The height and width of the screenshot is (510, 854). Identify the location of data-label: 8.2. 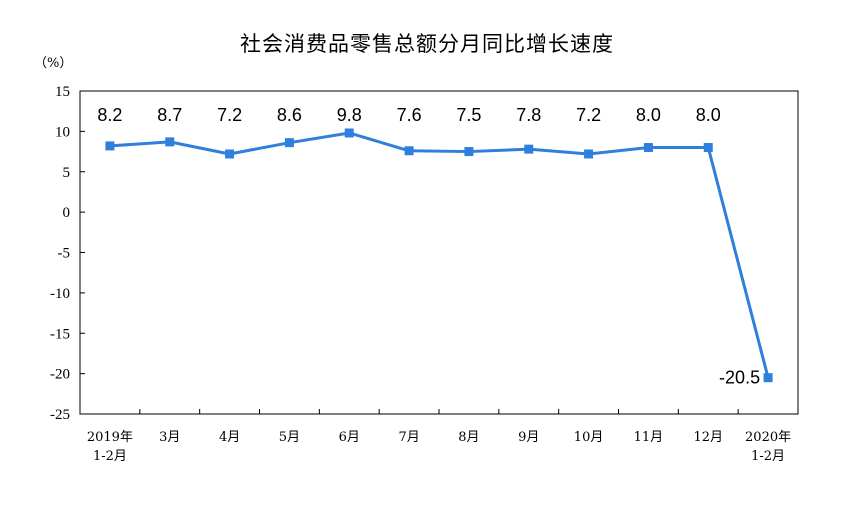
(109, 115).